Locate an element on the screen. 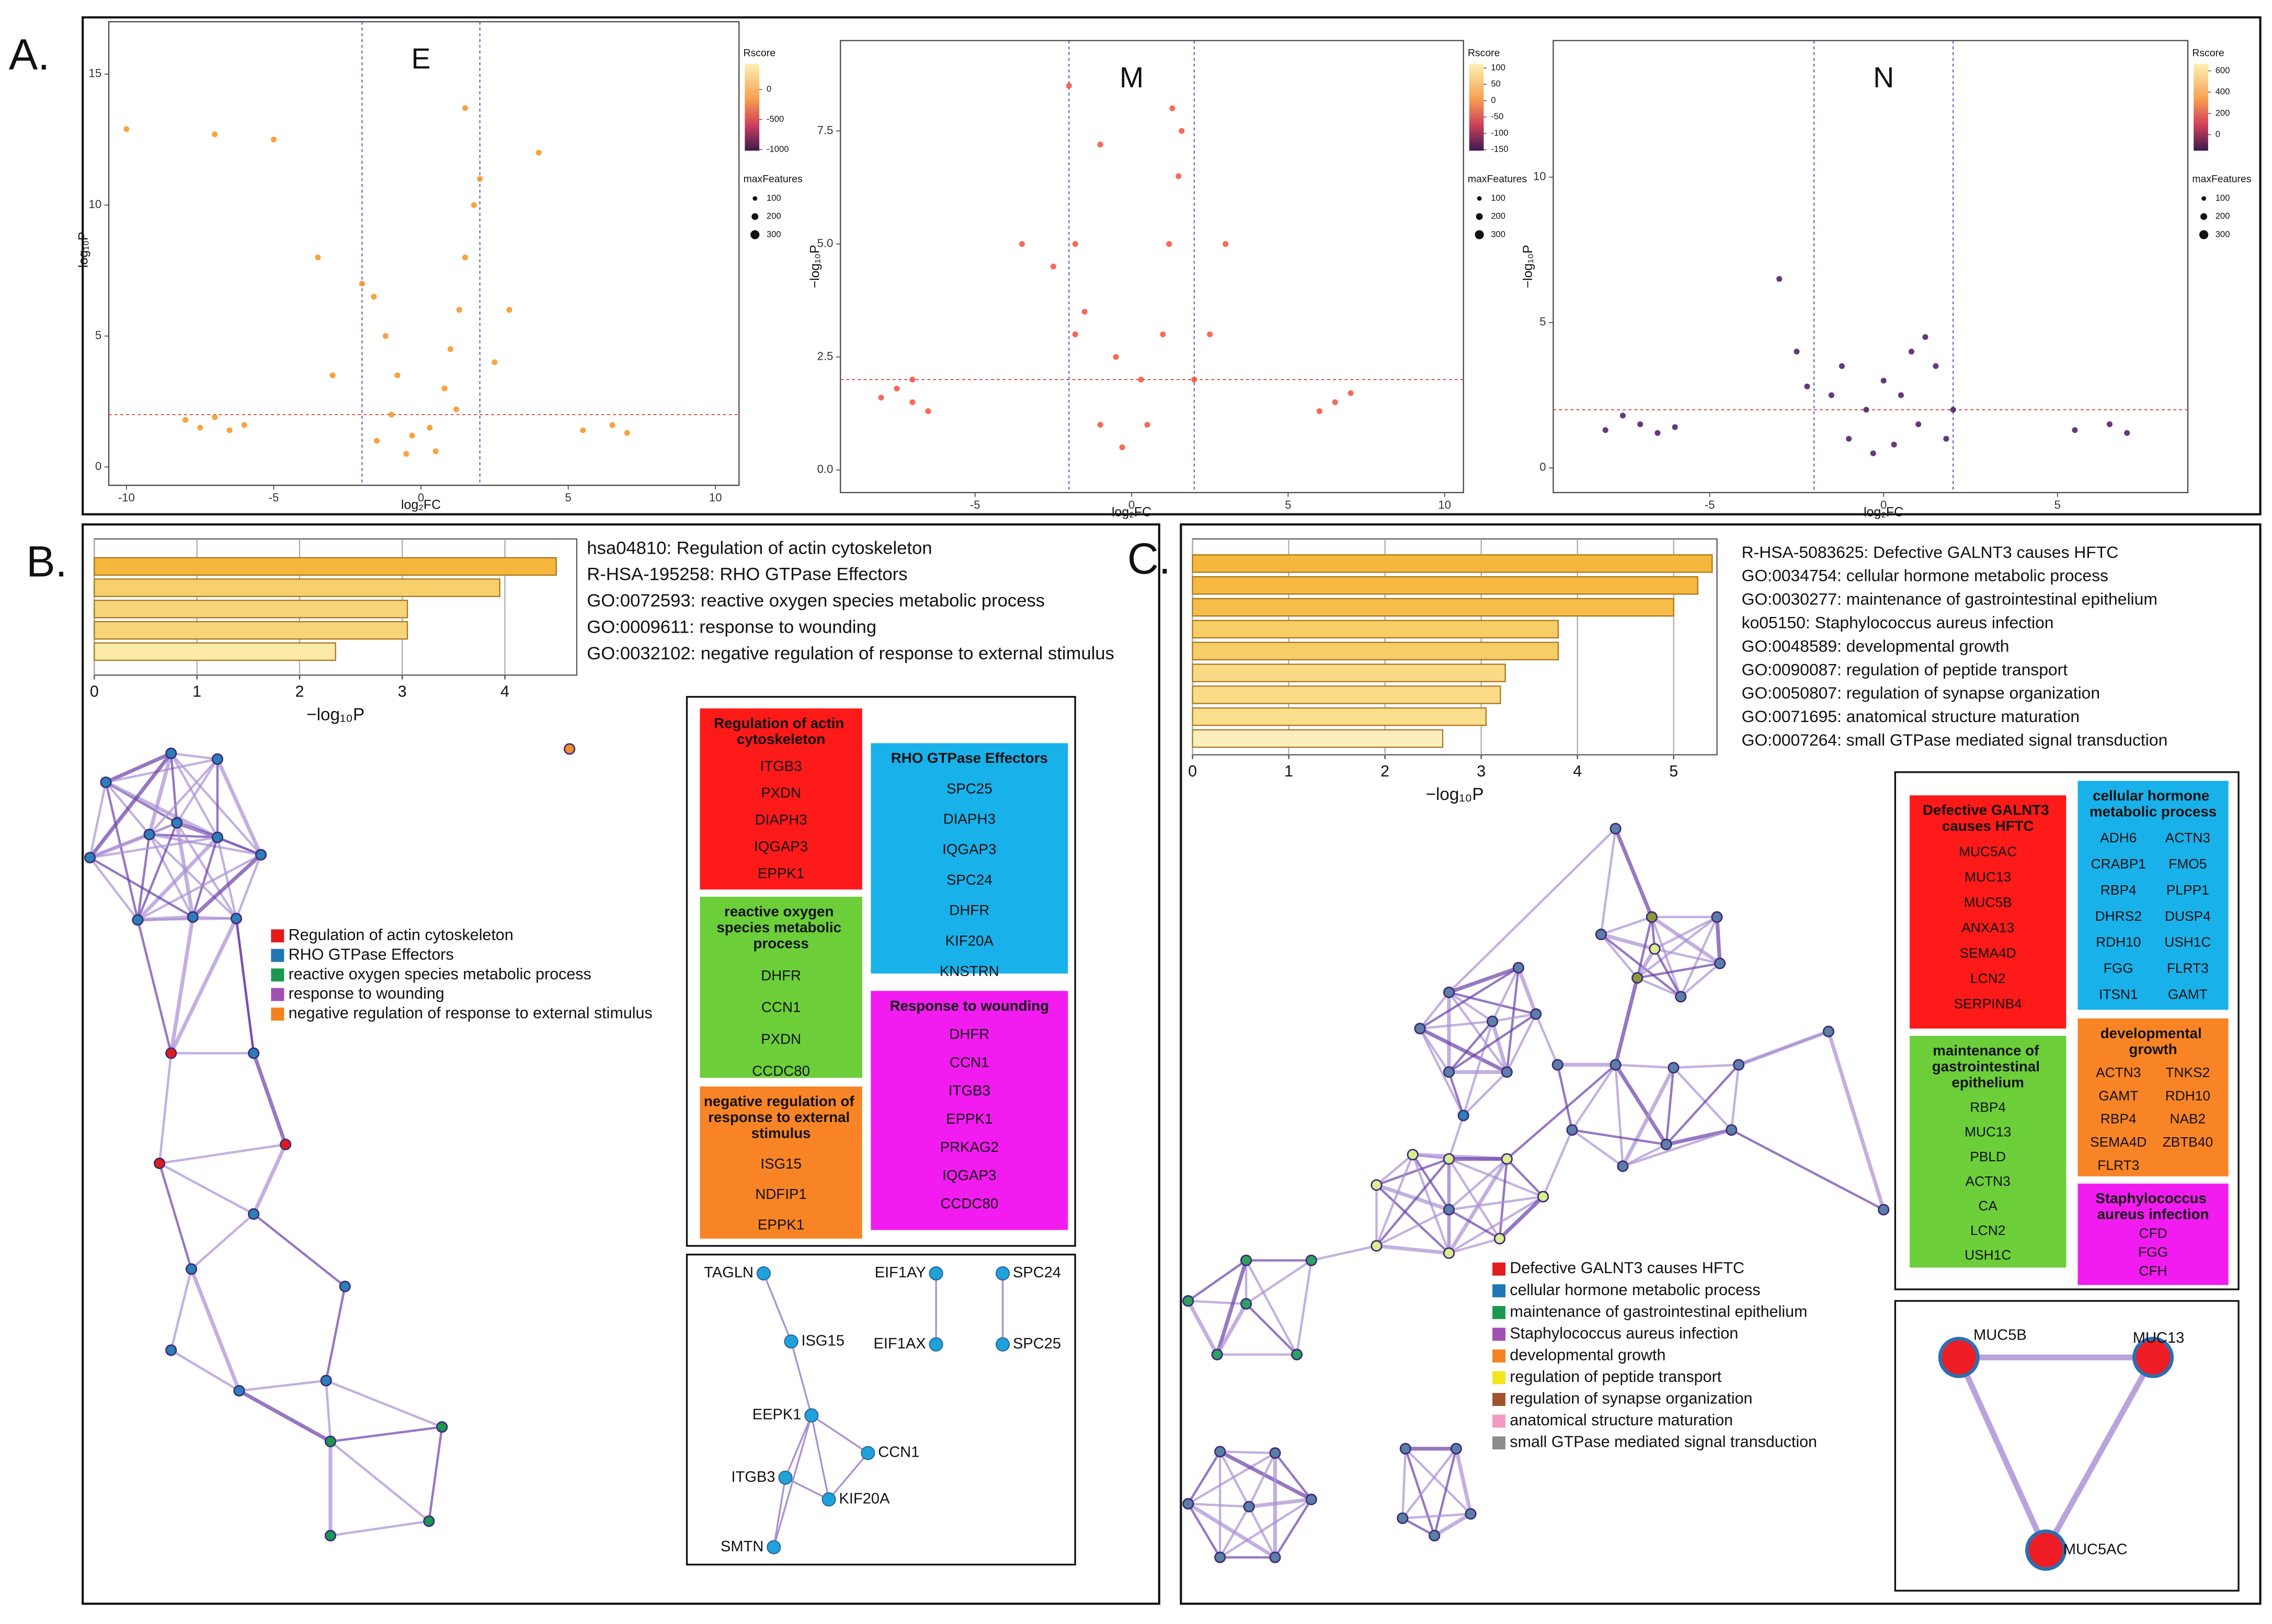  gene: SEMA4D is located at coordinates (2118, 1142).